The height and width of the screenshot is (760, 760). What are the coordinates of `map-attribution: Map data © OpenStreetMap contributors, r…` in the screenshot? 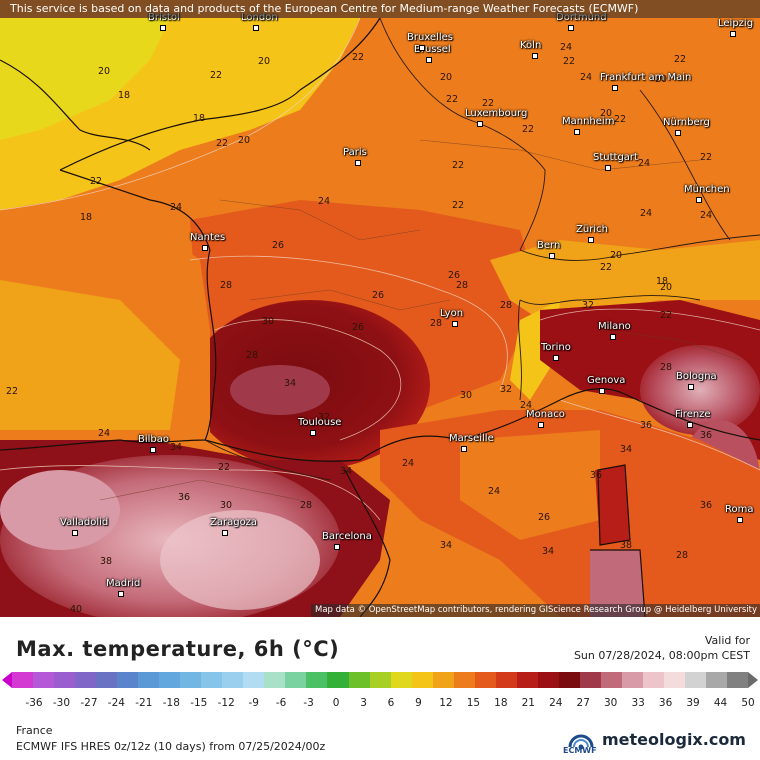 It's located at (535, 610).